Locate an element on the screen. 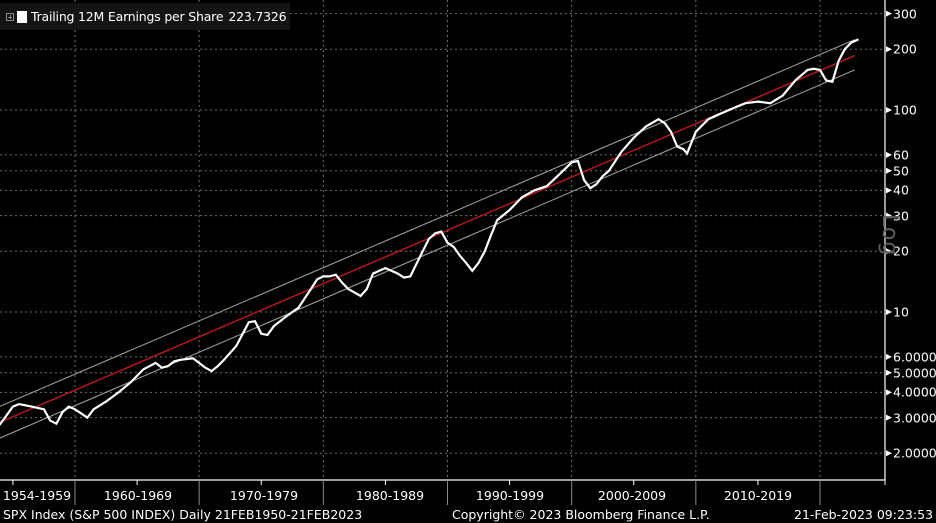 This screenshot has height=523, width=936. y-tick-label: 10 is located at coordinates (901, 312).